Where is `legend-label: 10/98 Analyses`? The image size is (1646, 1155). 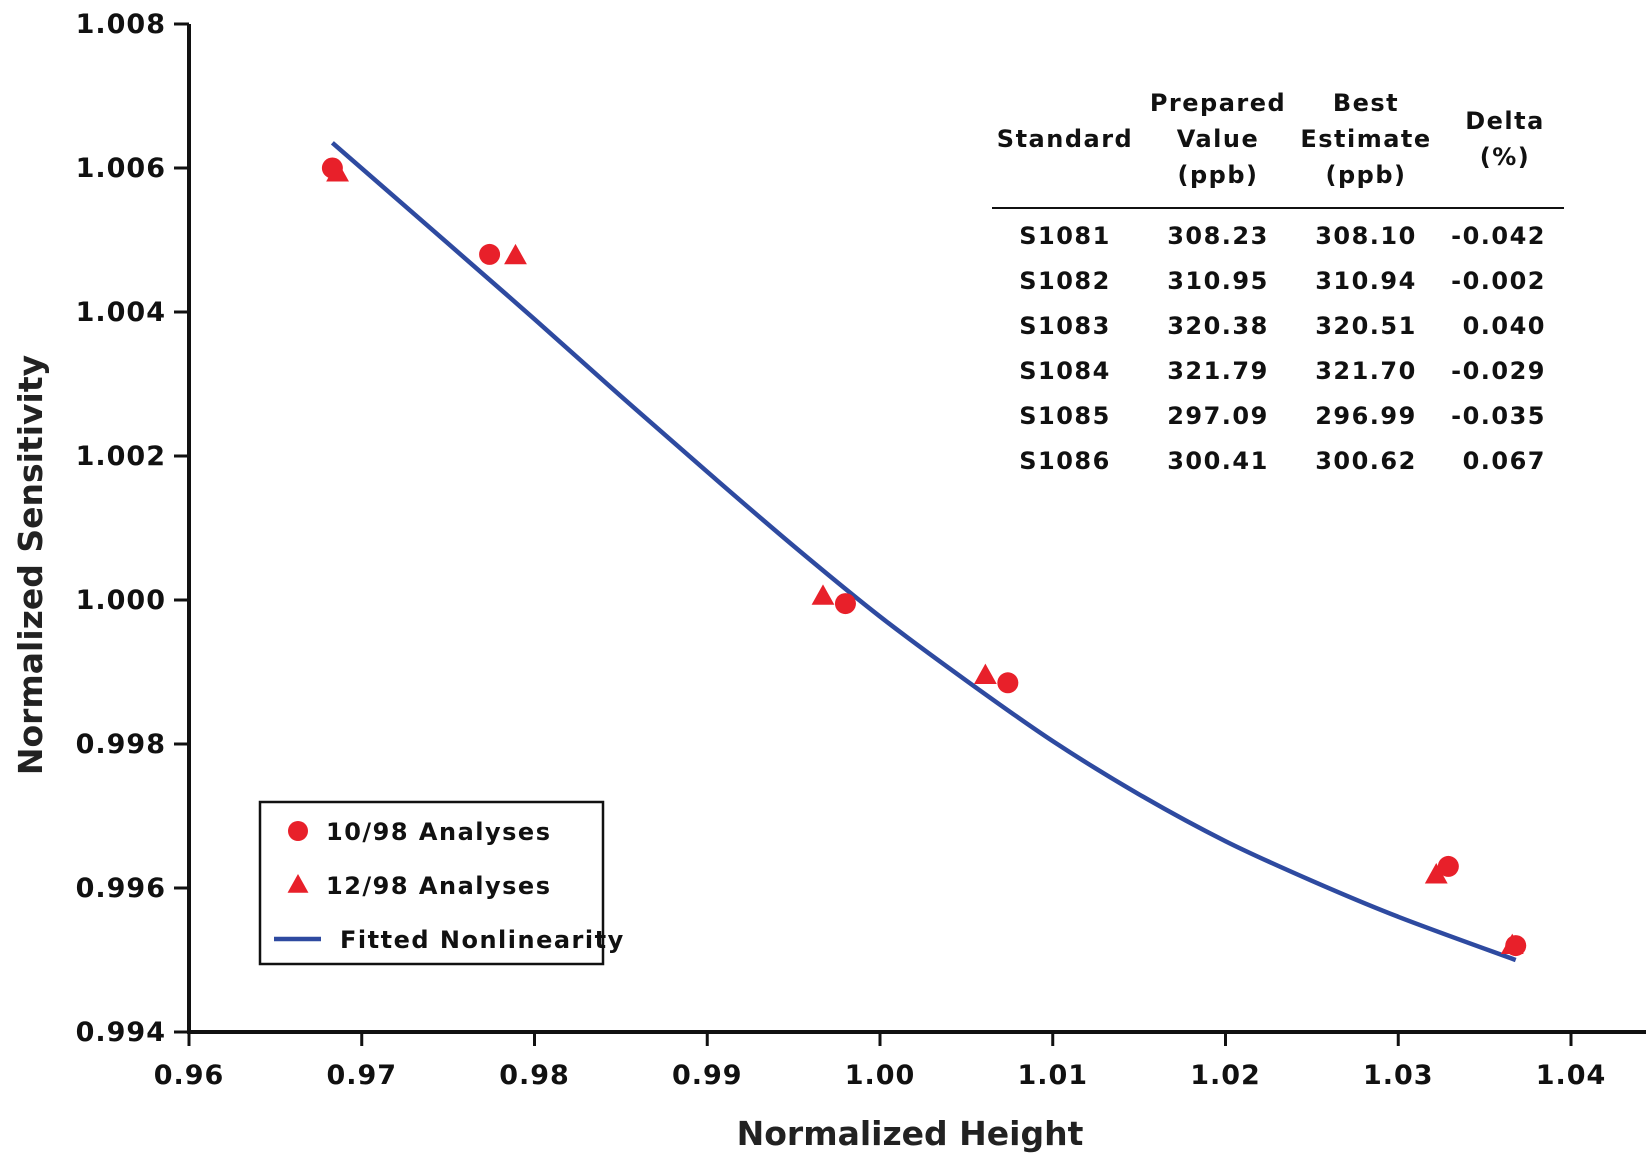 legend-label: 10/98 Analyses is located at coordinates (439, 832).